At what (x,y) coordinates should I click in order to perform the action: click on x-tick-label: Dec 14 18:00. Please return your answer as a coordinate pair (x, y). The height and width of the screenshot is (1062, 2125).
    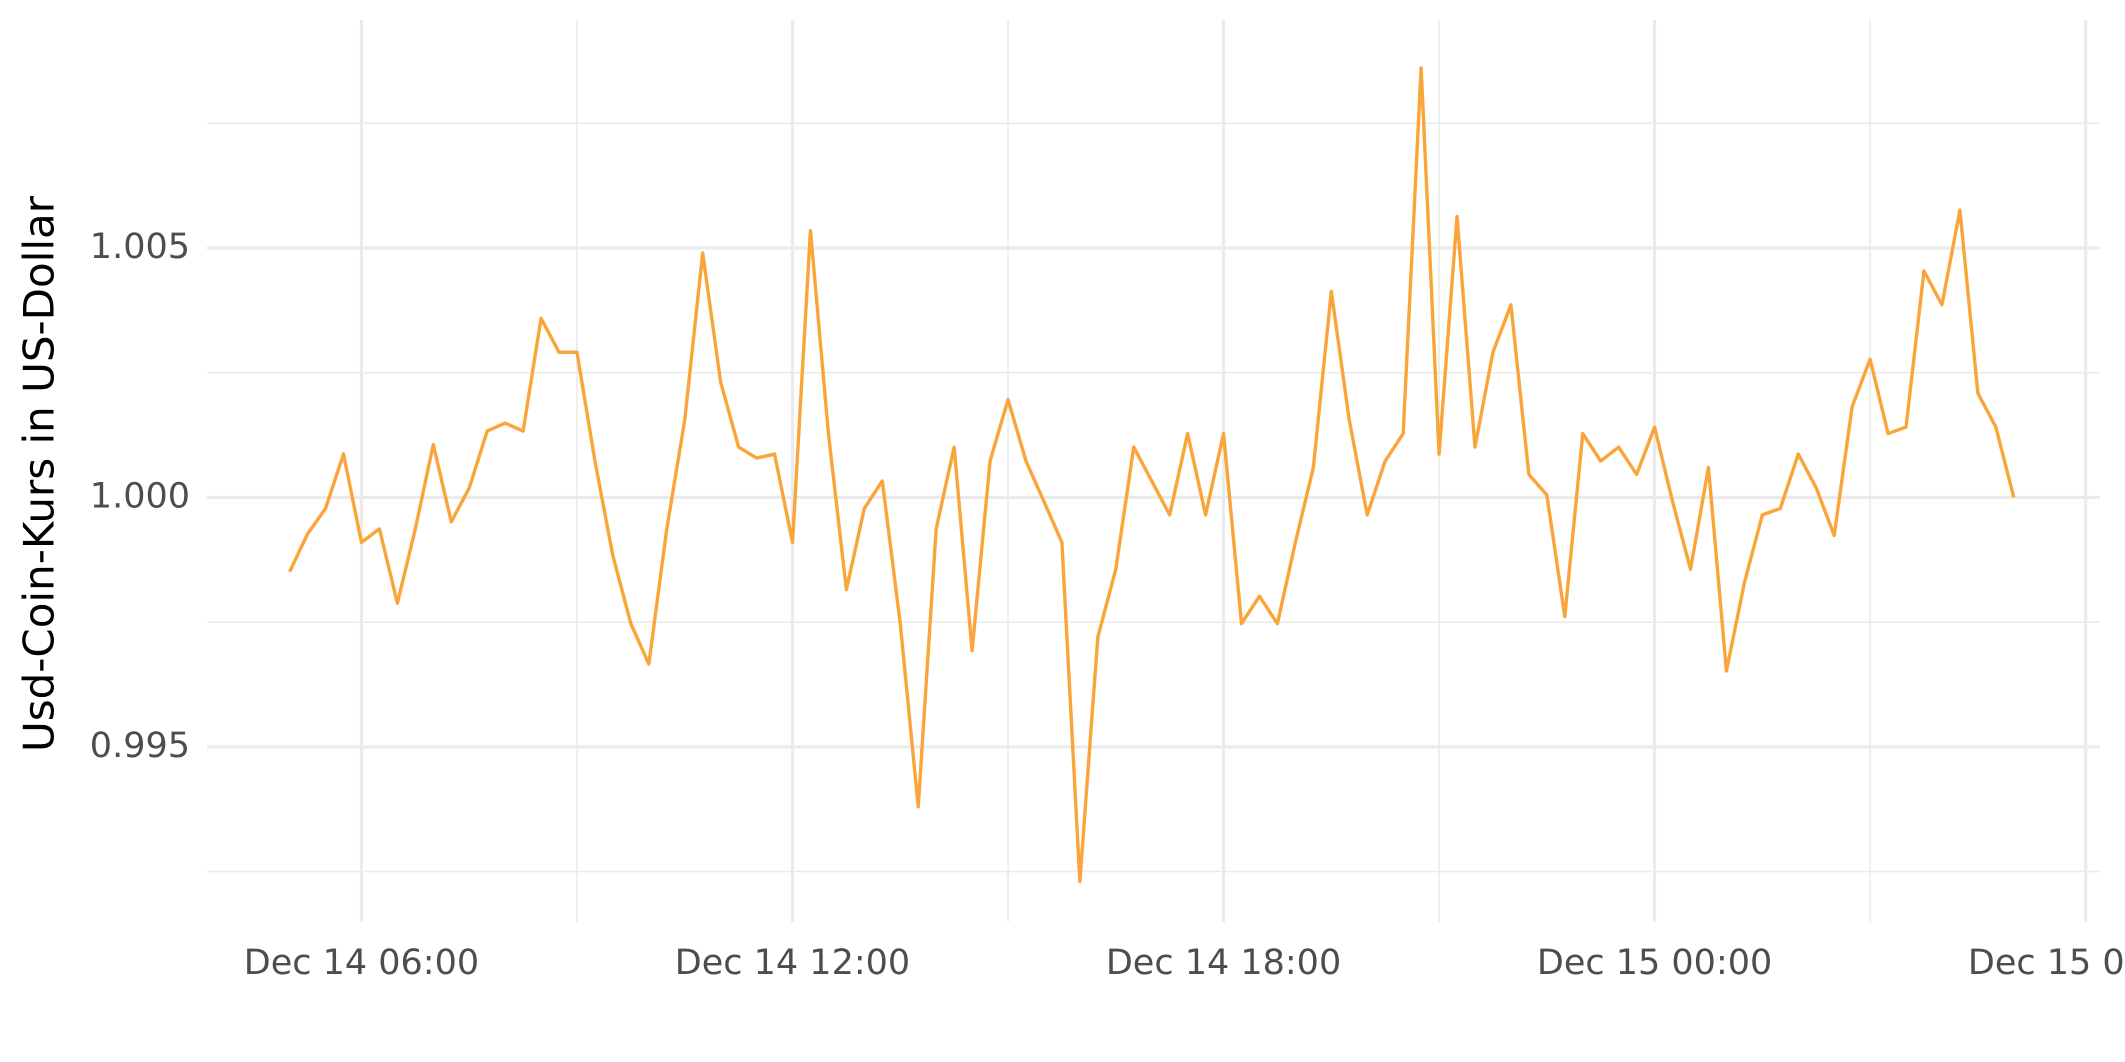
    Looking at the image, I should click on (1223, 963).